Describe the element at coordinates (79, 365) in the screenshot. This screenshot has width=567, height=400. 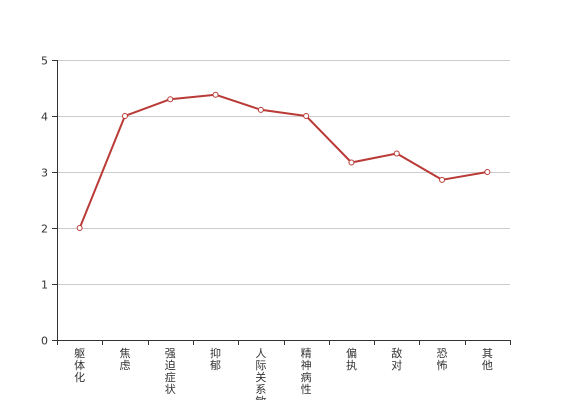
I see `x-tick-label: 躯体化` at that location.